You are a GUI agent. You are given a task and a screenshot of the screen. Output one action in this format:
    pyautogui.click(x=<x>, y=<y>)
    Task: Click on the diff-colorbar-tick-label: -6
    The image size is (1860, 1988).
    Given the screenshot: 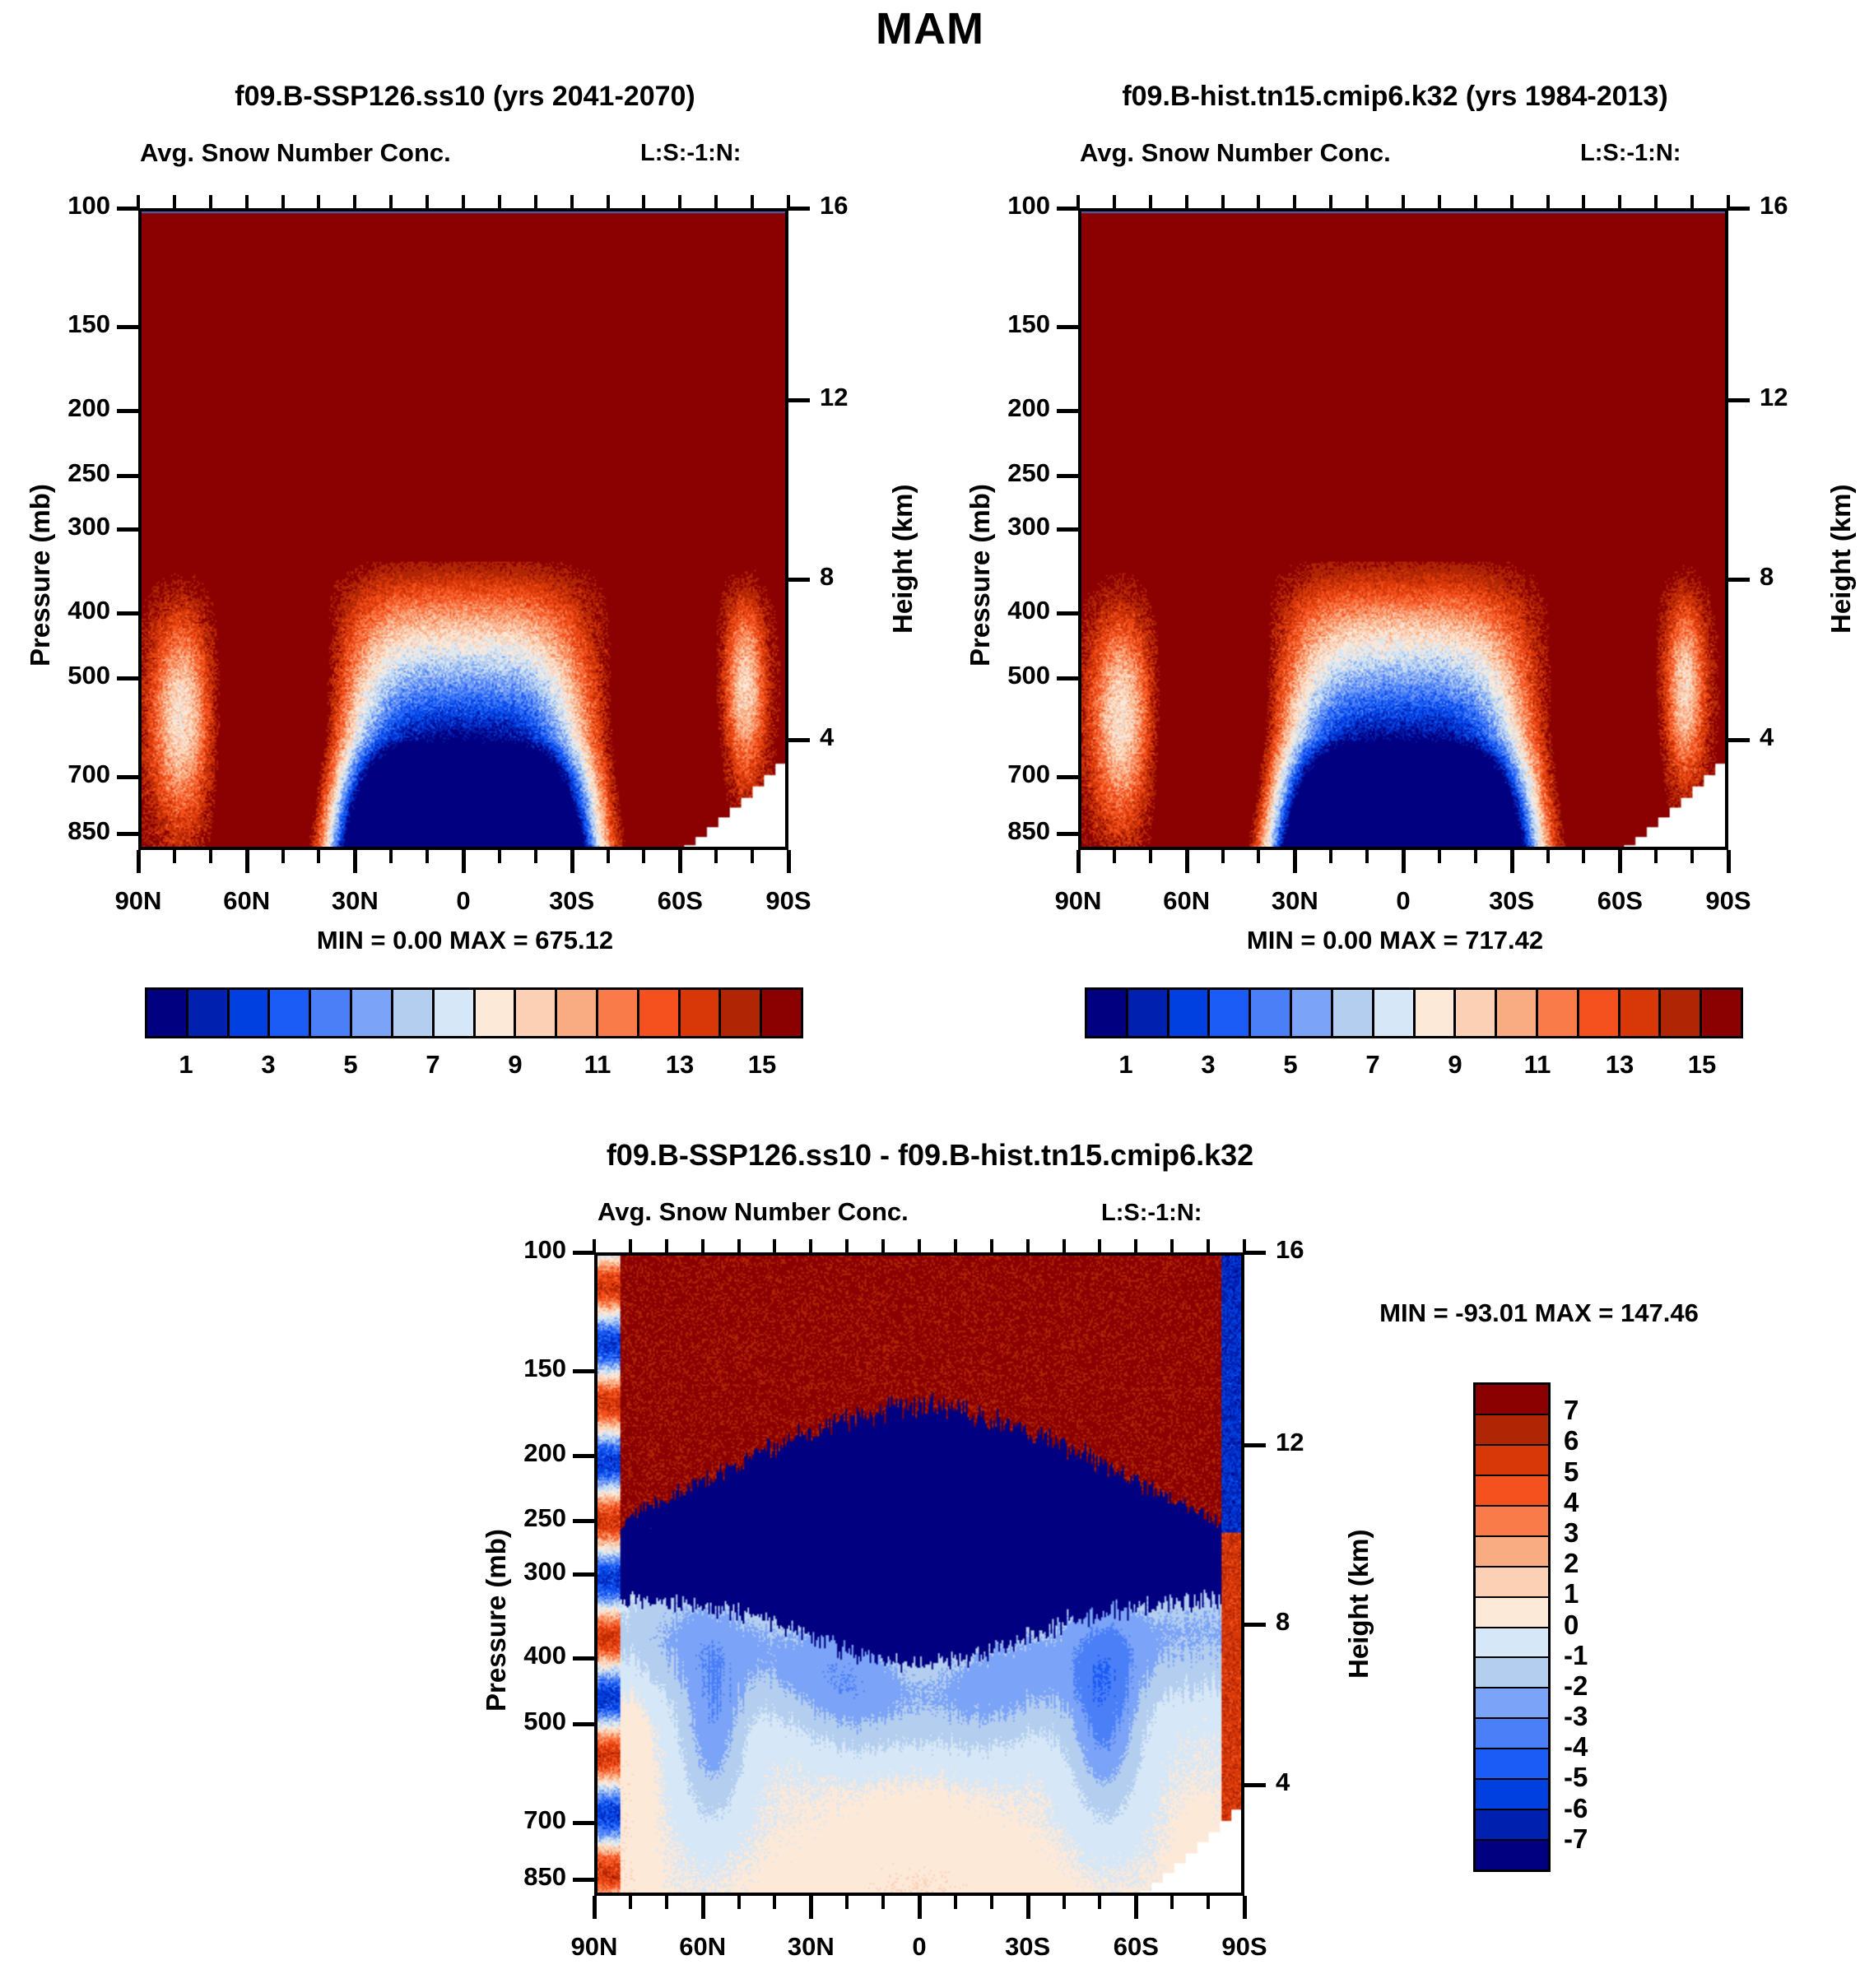 What is the action you would take?
    pyautogui.click(x=1576, y=1807)
    